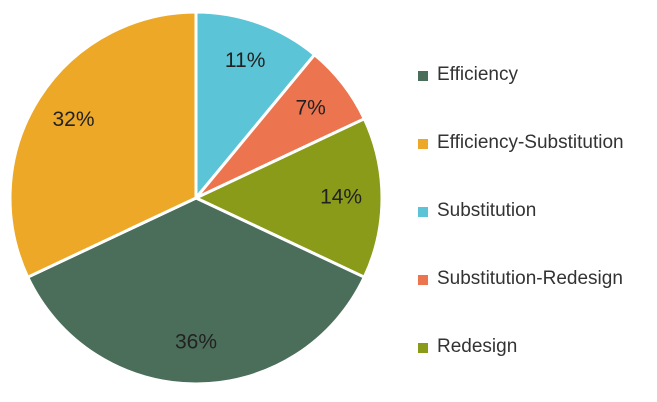 Image resolution: width=657 pixels, height=402 pixels. Describe the element at coordinates (530, 142) in the screenshot. I see `legend-label: Efficiency-Substitution` at that location.